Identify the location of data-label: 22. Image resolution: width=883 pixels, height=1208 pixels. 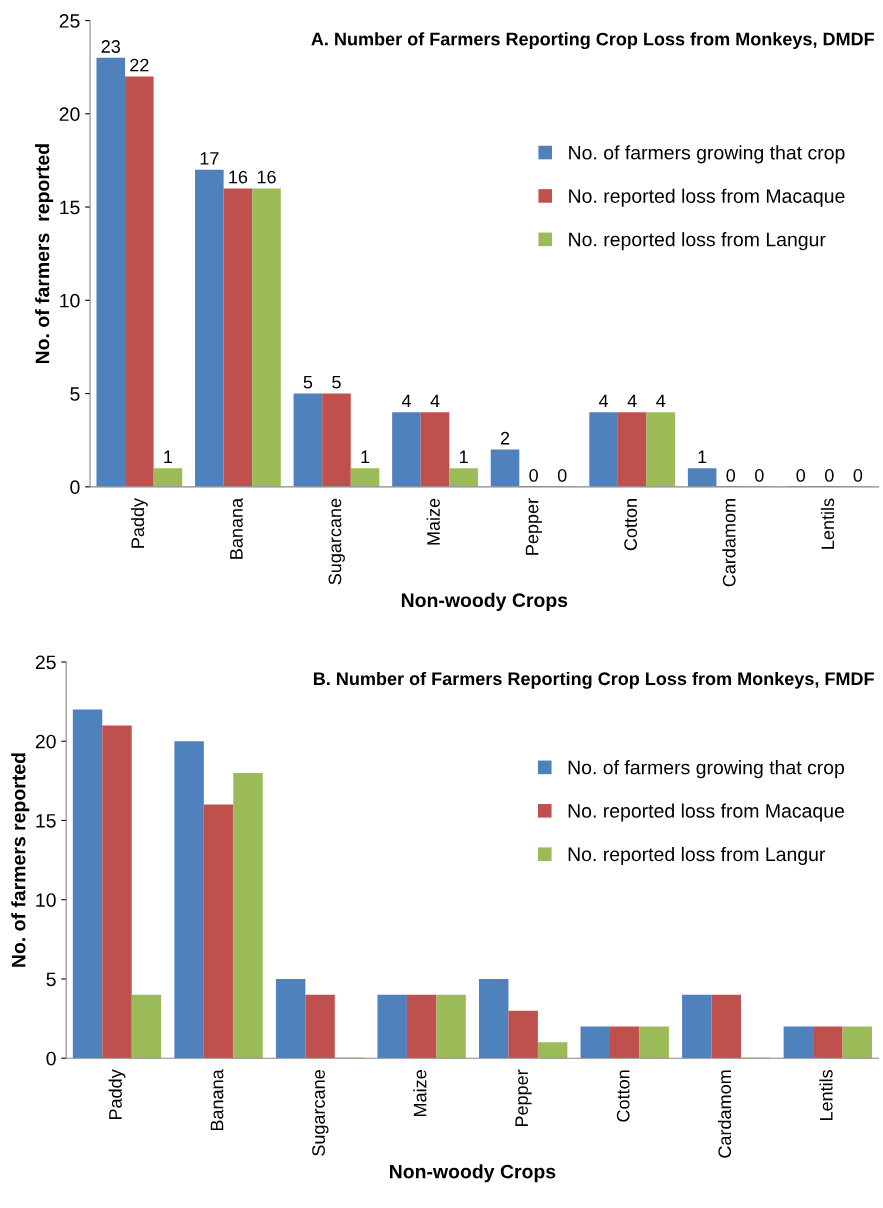
(139, 65).